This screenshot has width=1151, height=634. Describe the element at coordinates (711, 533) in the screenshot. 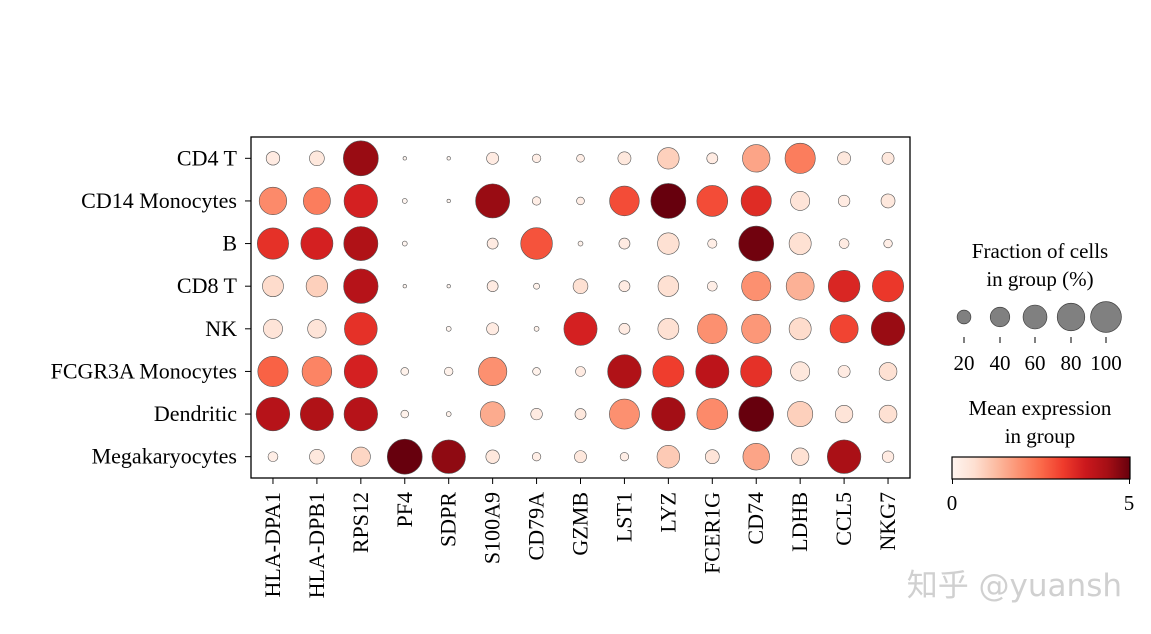

I see `gene-label: FCER1G` at that location.